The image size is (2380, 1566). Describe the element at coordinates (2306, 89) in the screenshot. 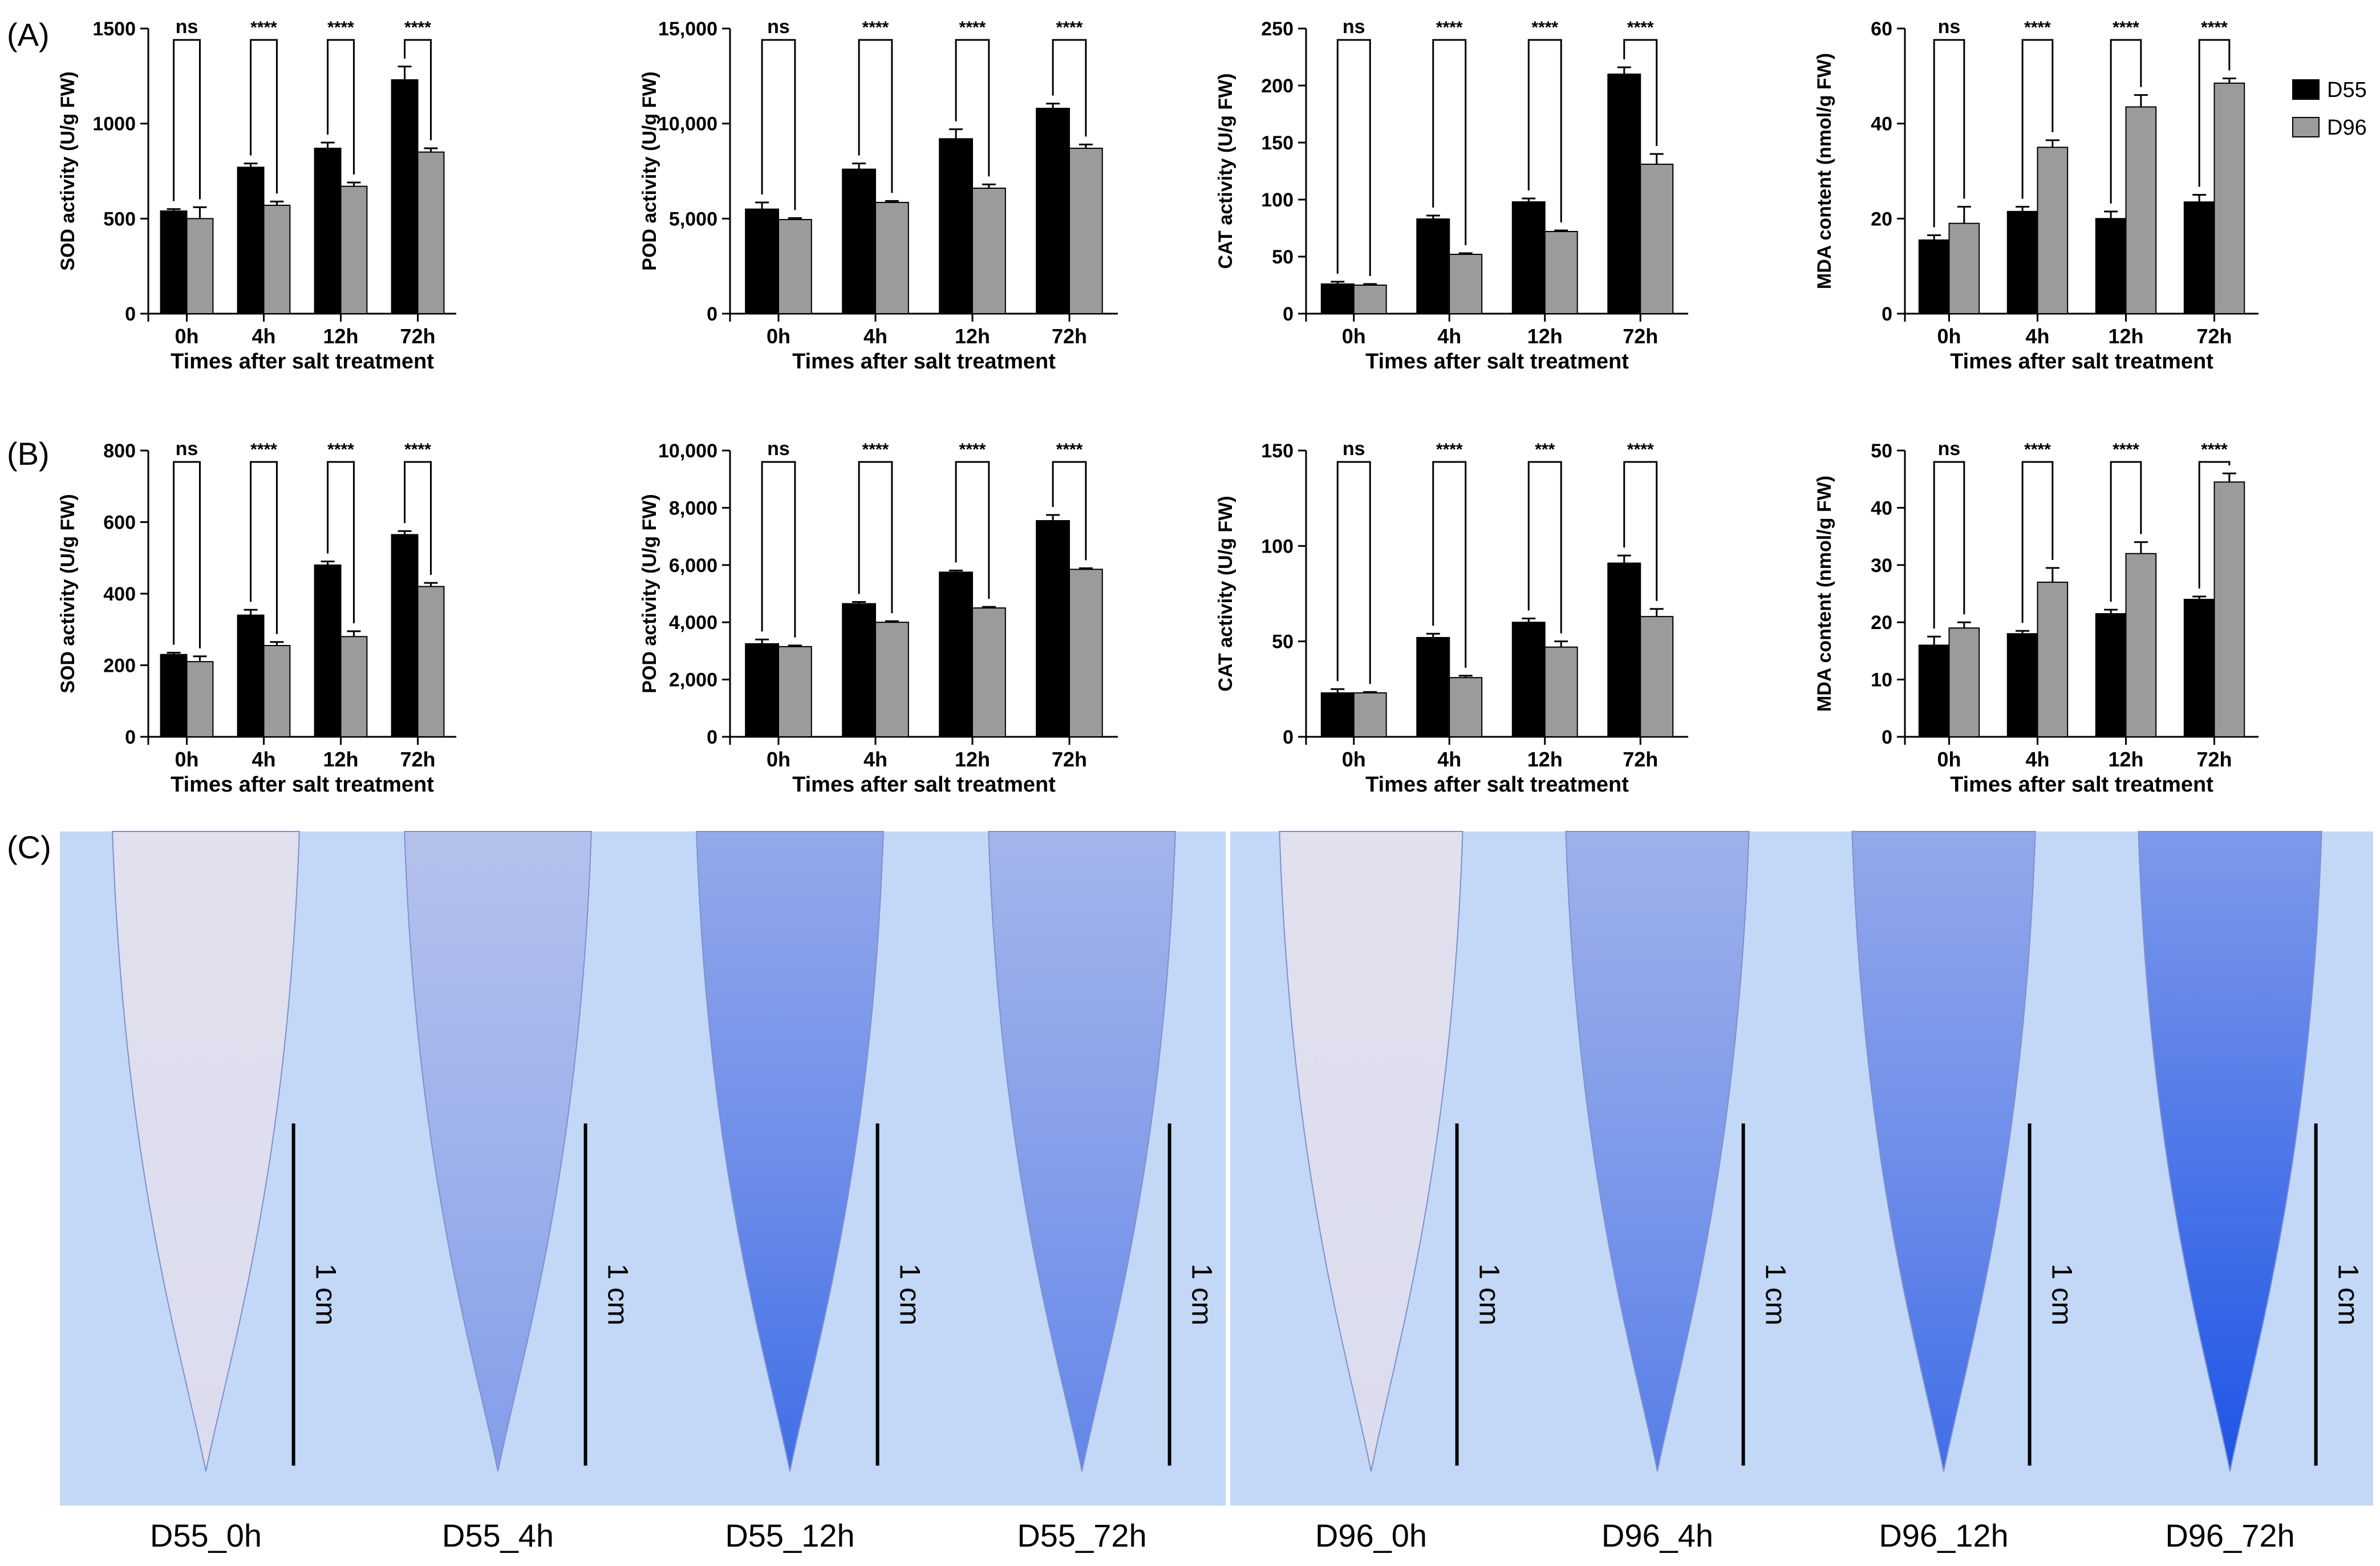

I see `legend-swatch-d55` at that location.